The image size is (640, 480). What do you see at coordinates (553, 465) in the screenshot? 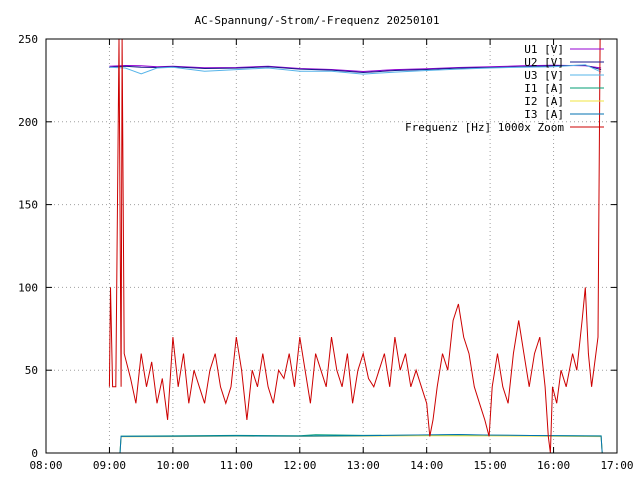
I see `x-tick-label: 16:00` at bounding box center [553, 465].